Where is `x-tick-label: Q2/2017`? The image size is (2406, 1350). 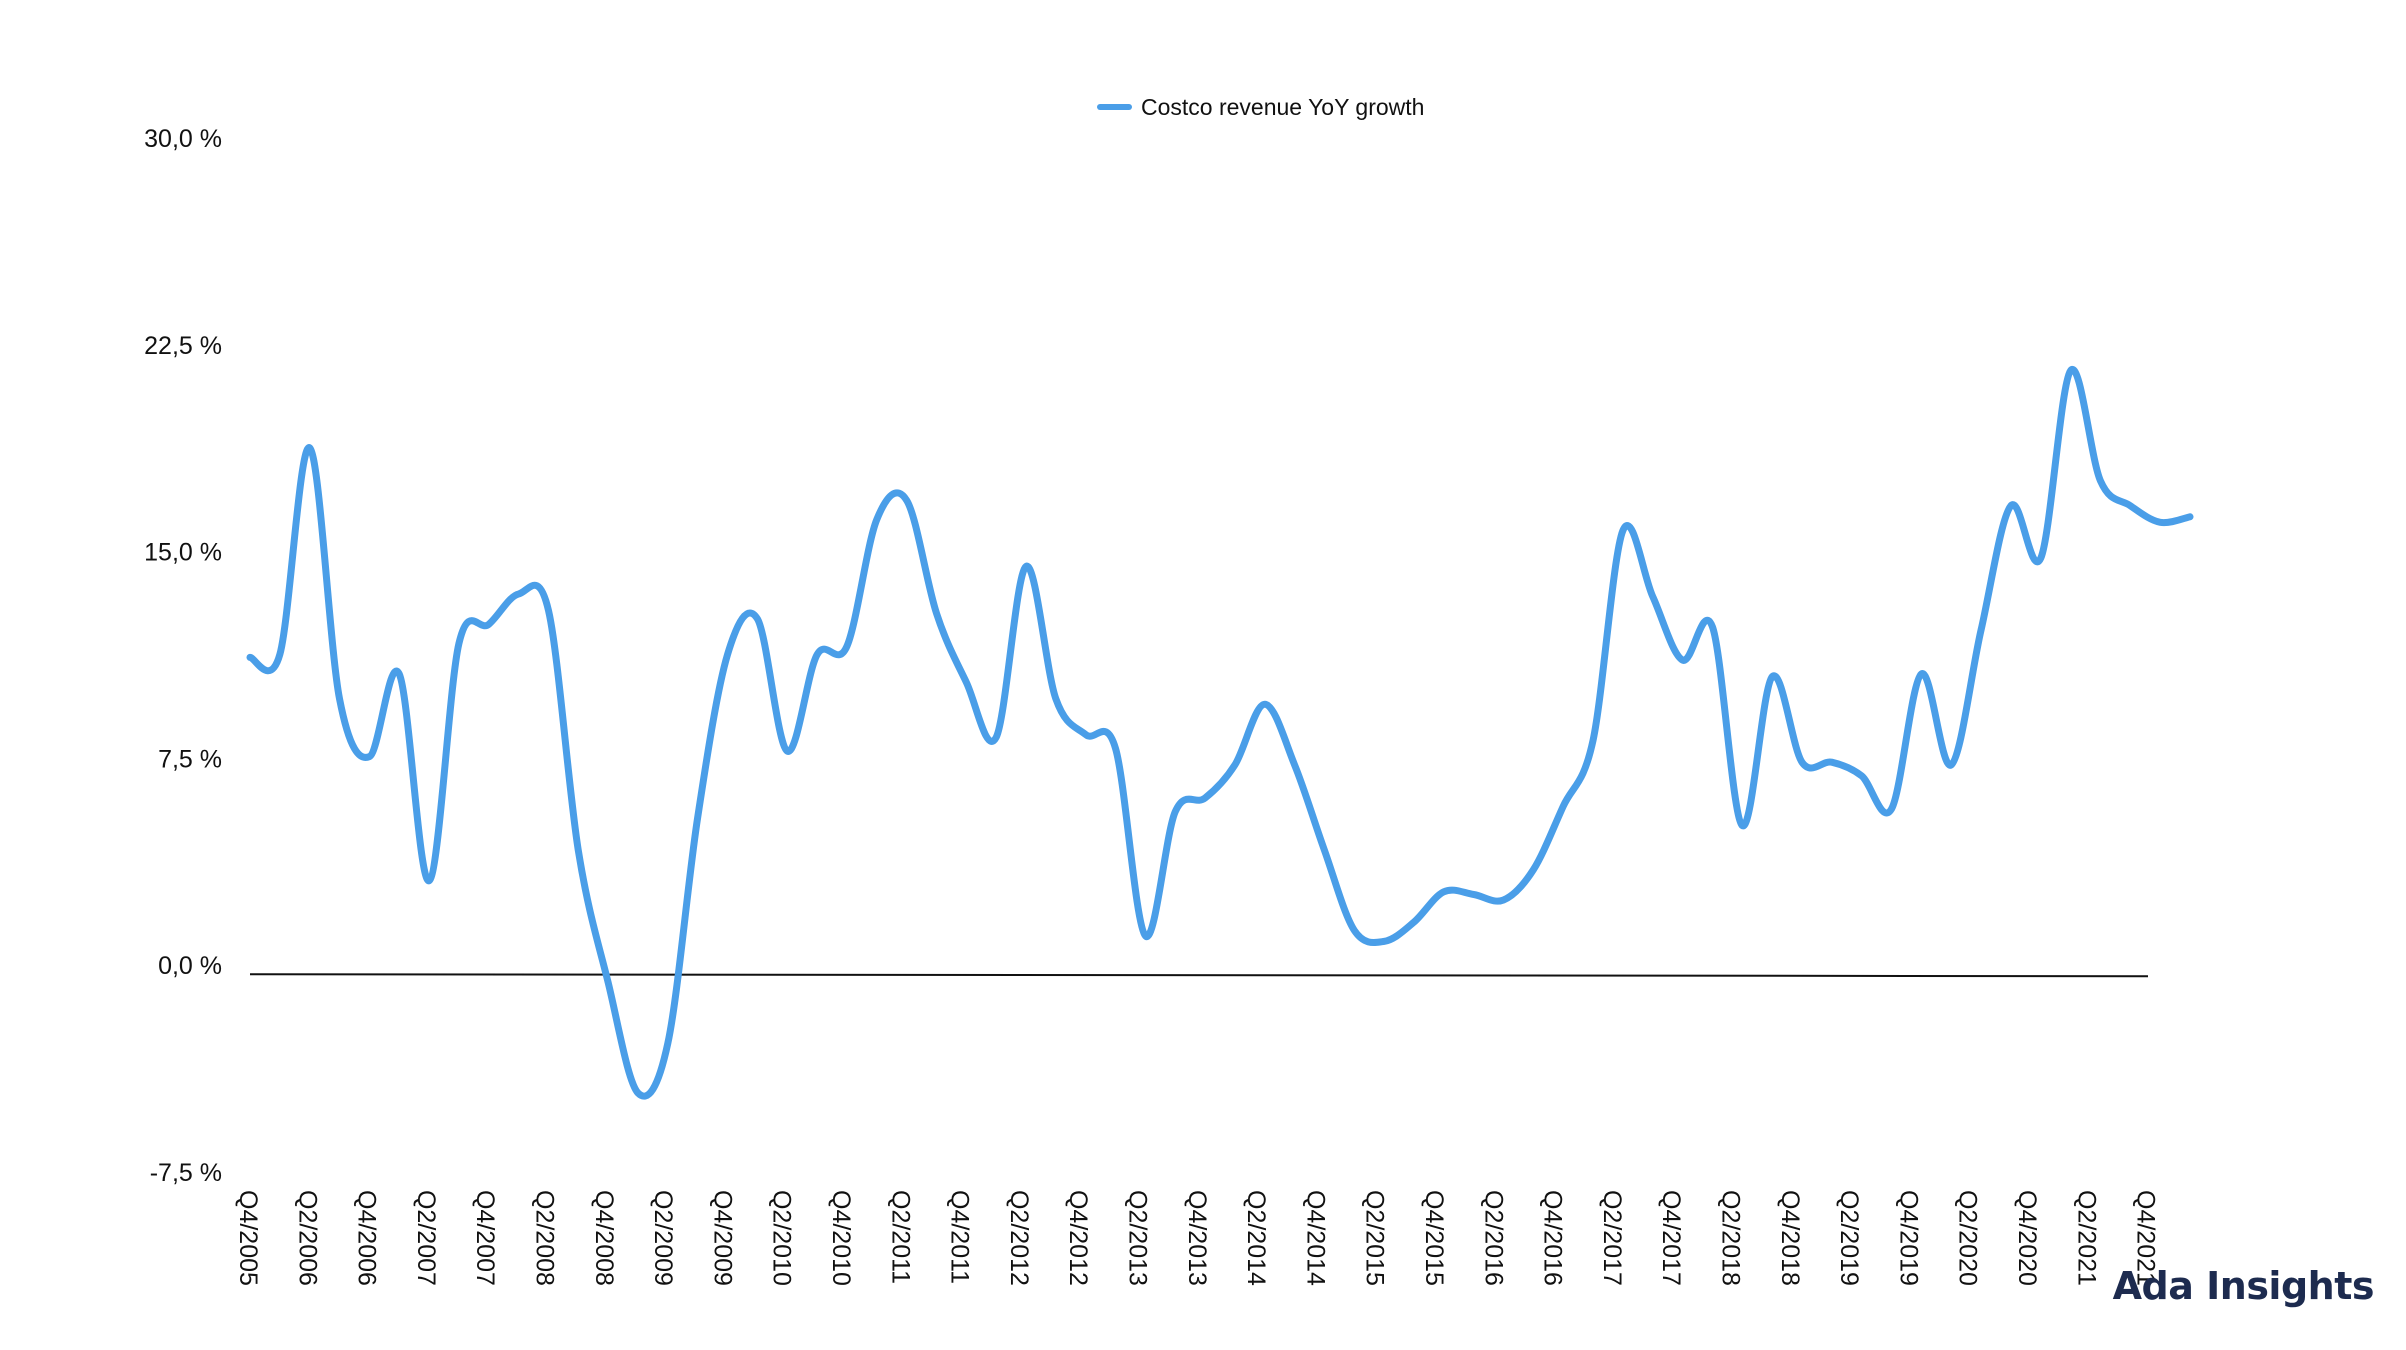
x-tick-label: Q2/2017 is located at coordinates (1612, 1238).